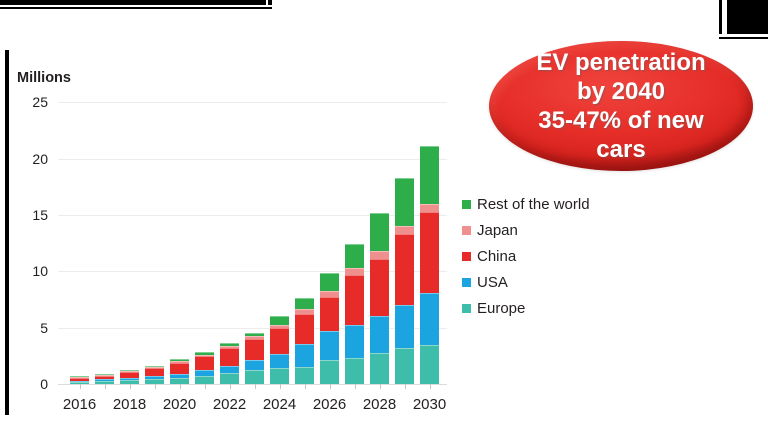 The height and width of the screenshot is (422, 768). I want to click on bar-segment-japan-2019, so click(154, 368).